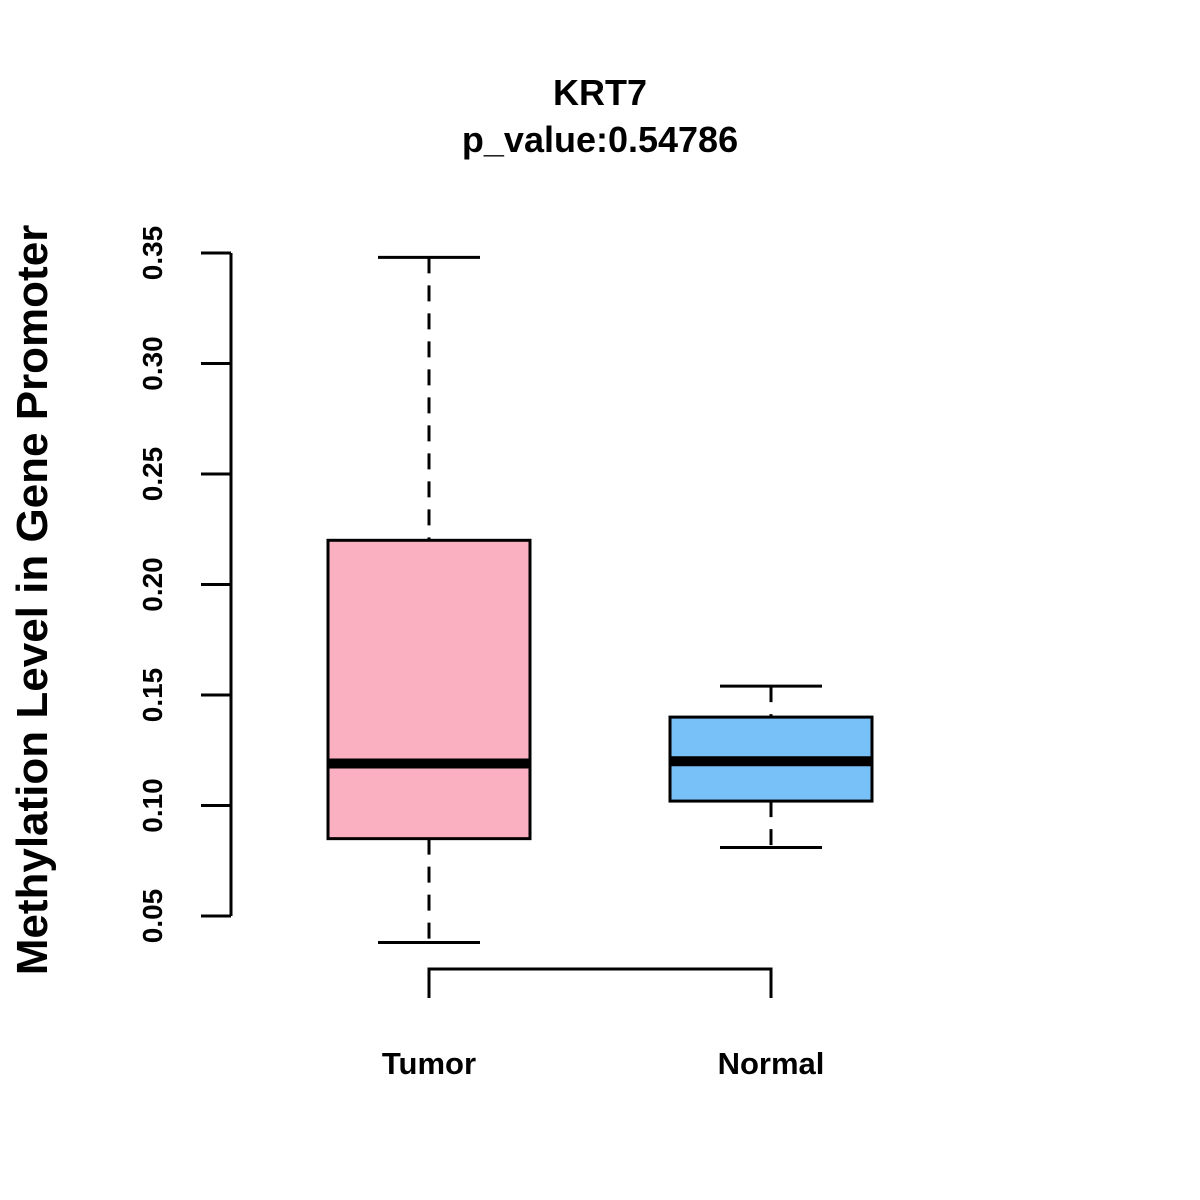 The height and width of the screenshot is (1200, 1200). What do you see at coordinates (32, 600) in the screenshot?
I see `y-axis-label: Methylation Level in Gene Promoter` at bounding box center [32, 600].